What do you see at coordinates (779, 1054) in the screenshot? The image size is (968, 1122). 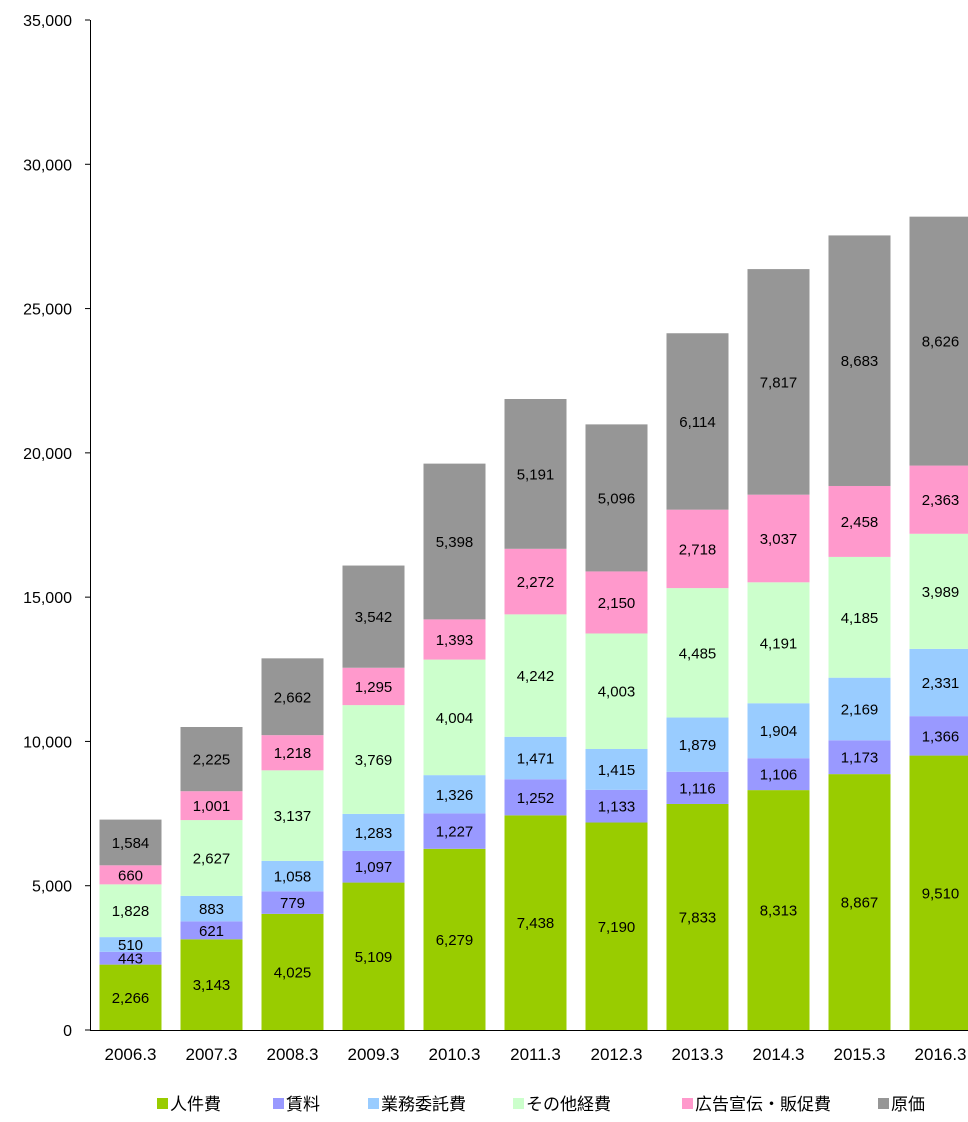 I see `x-tick-label: 2014.3` at bounding box center [779, 1054].